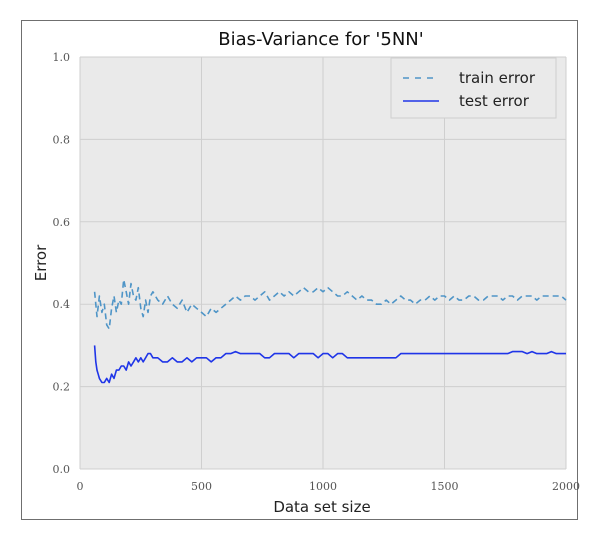 The width and height of the screenshot is (600, 535). Describe the element at coordinates (41, 262) in the screenshot. I see `y-axis-label: Error` at that location.